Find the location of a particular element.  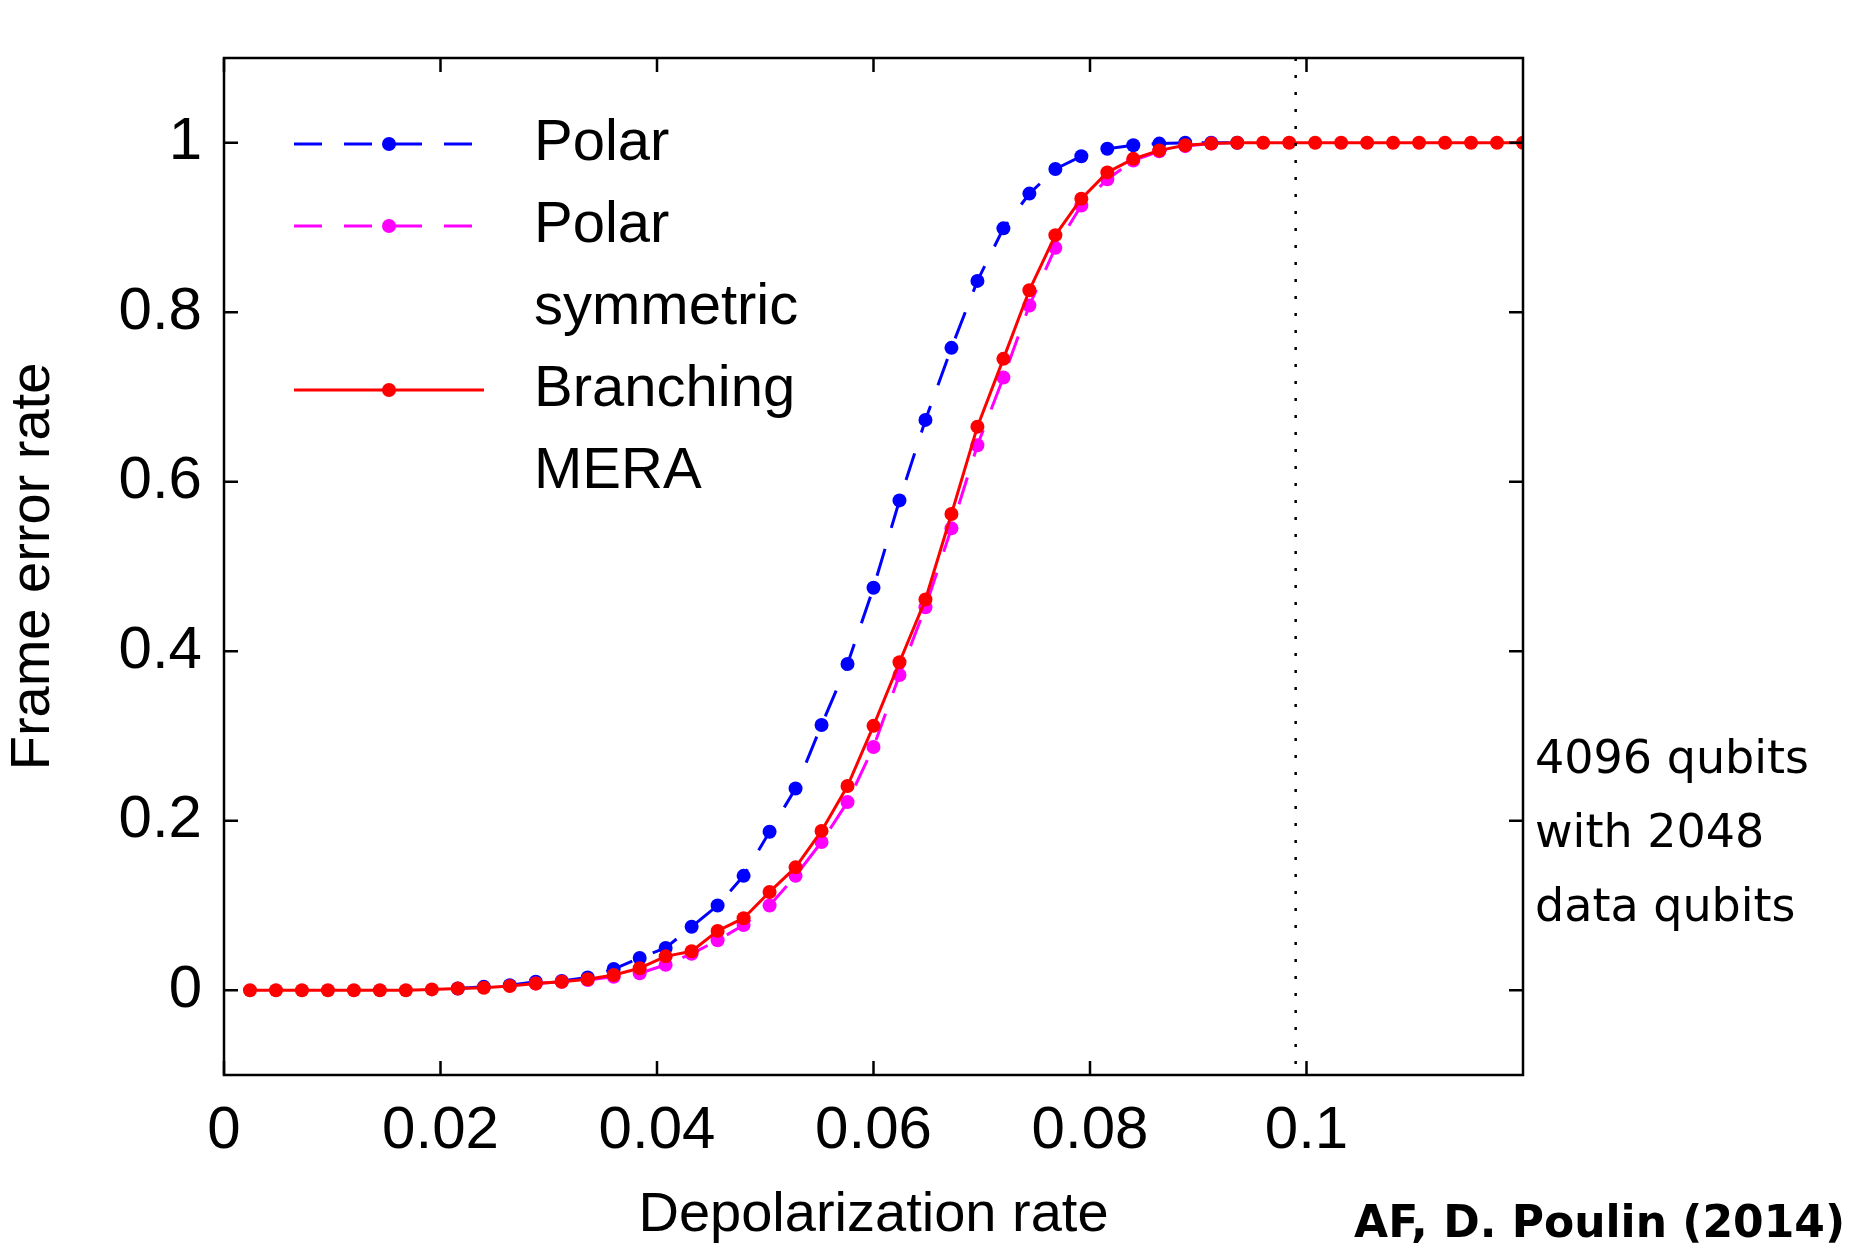

x-tick-label: 0.04 is located at coordinates (657, 1127).